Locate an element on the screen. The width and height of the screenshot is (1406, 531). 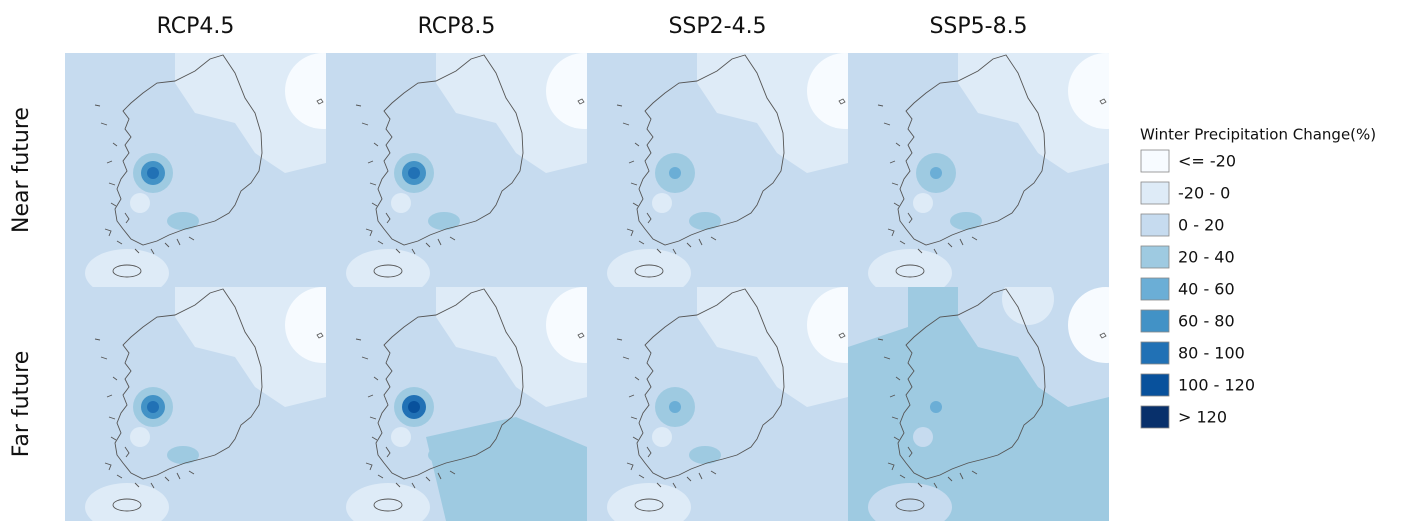
row-label: Near future is located at coordinates (21, 170).